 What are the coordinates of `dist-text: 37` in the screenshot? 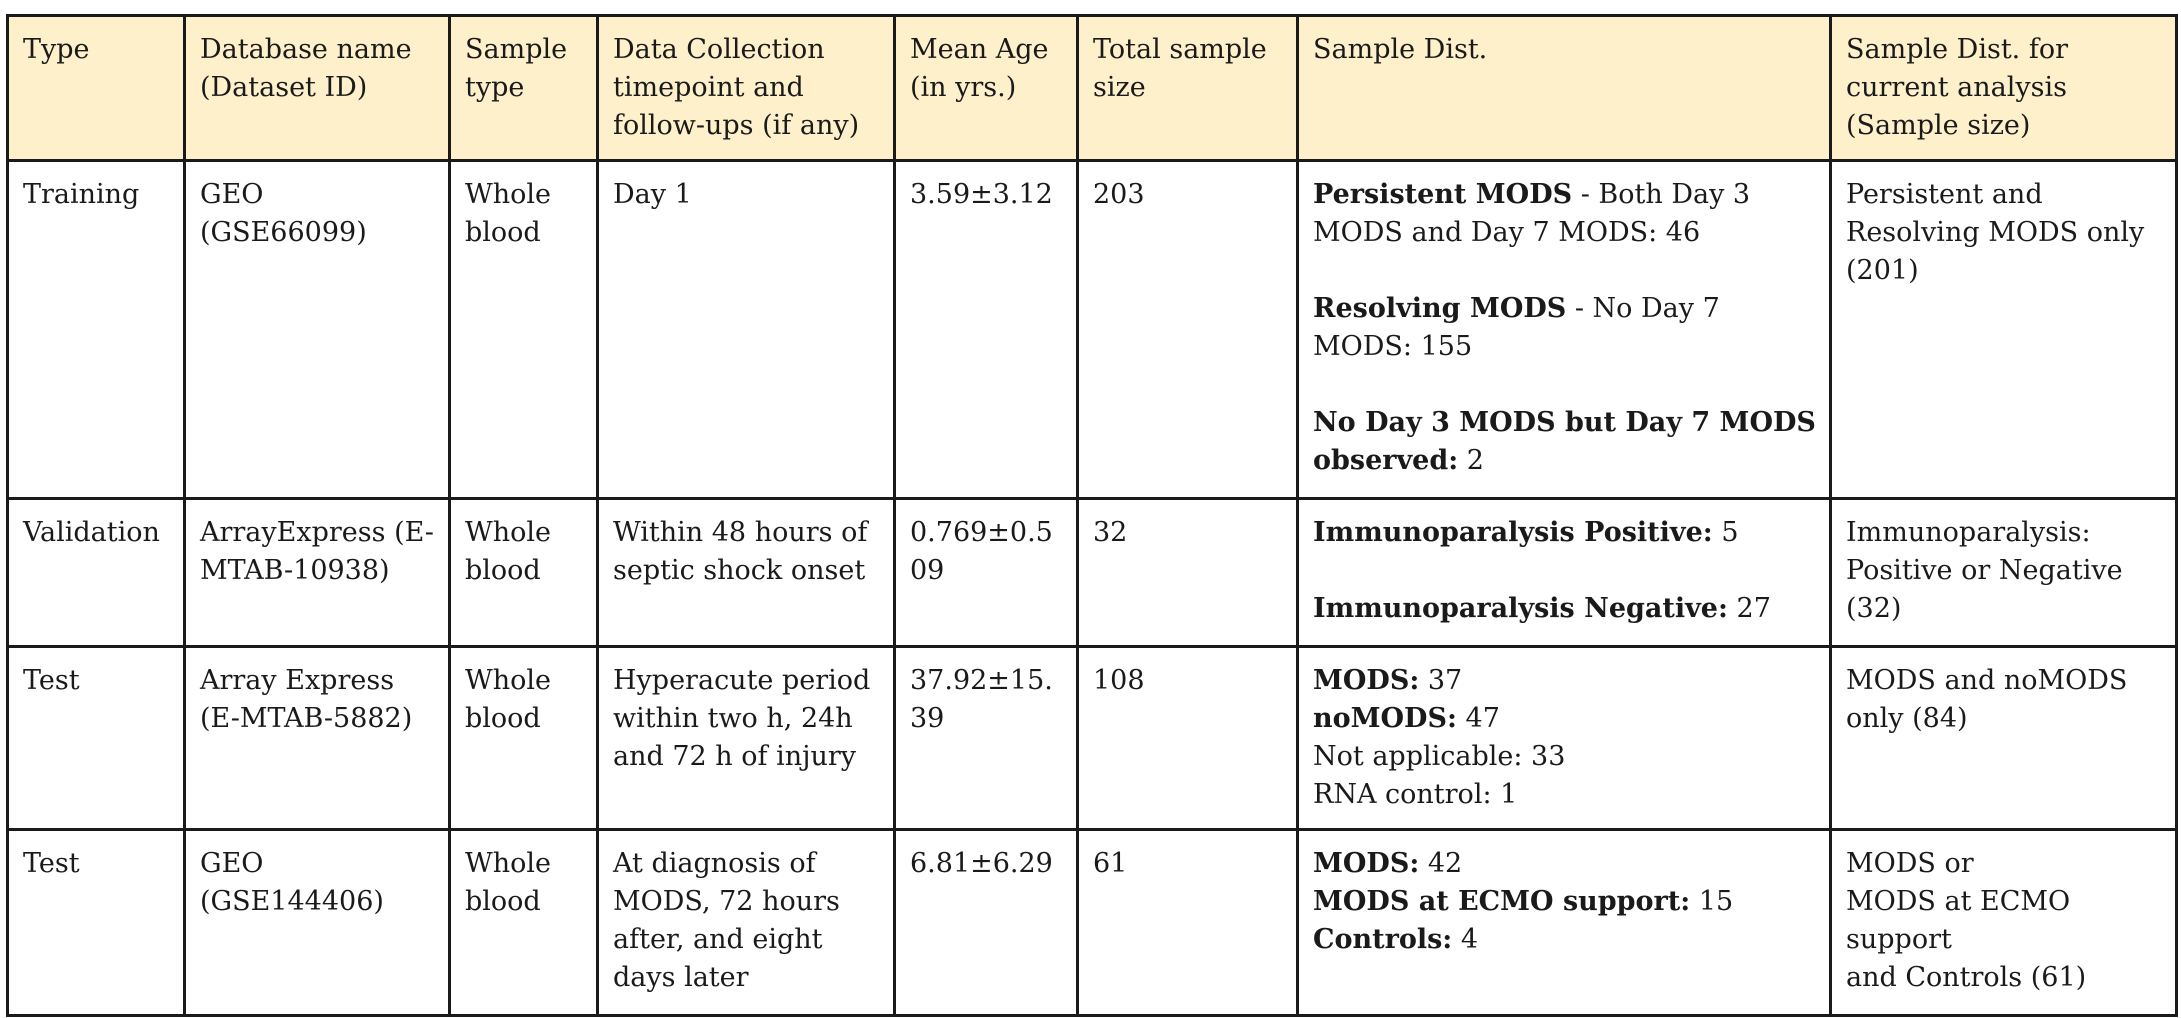 It's located at (1441, 680).